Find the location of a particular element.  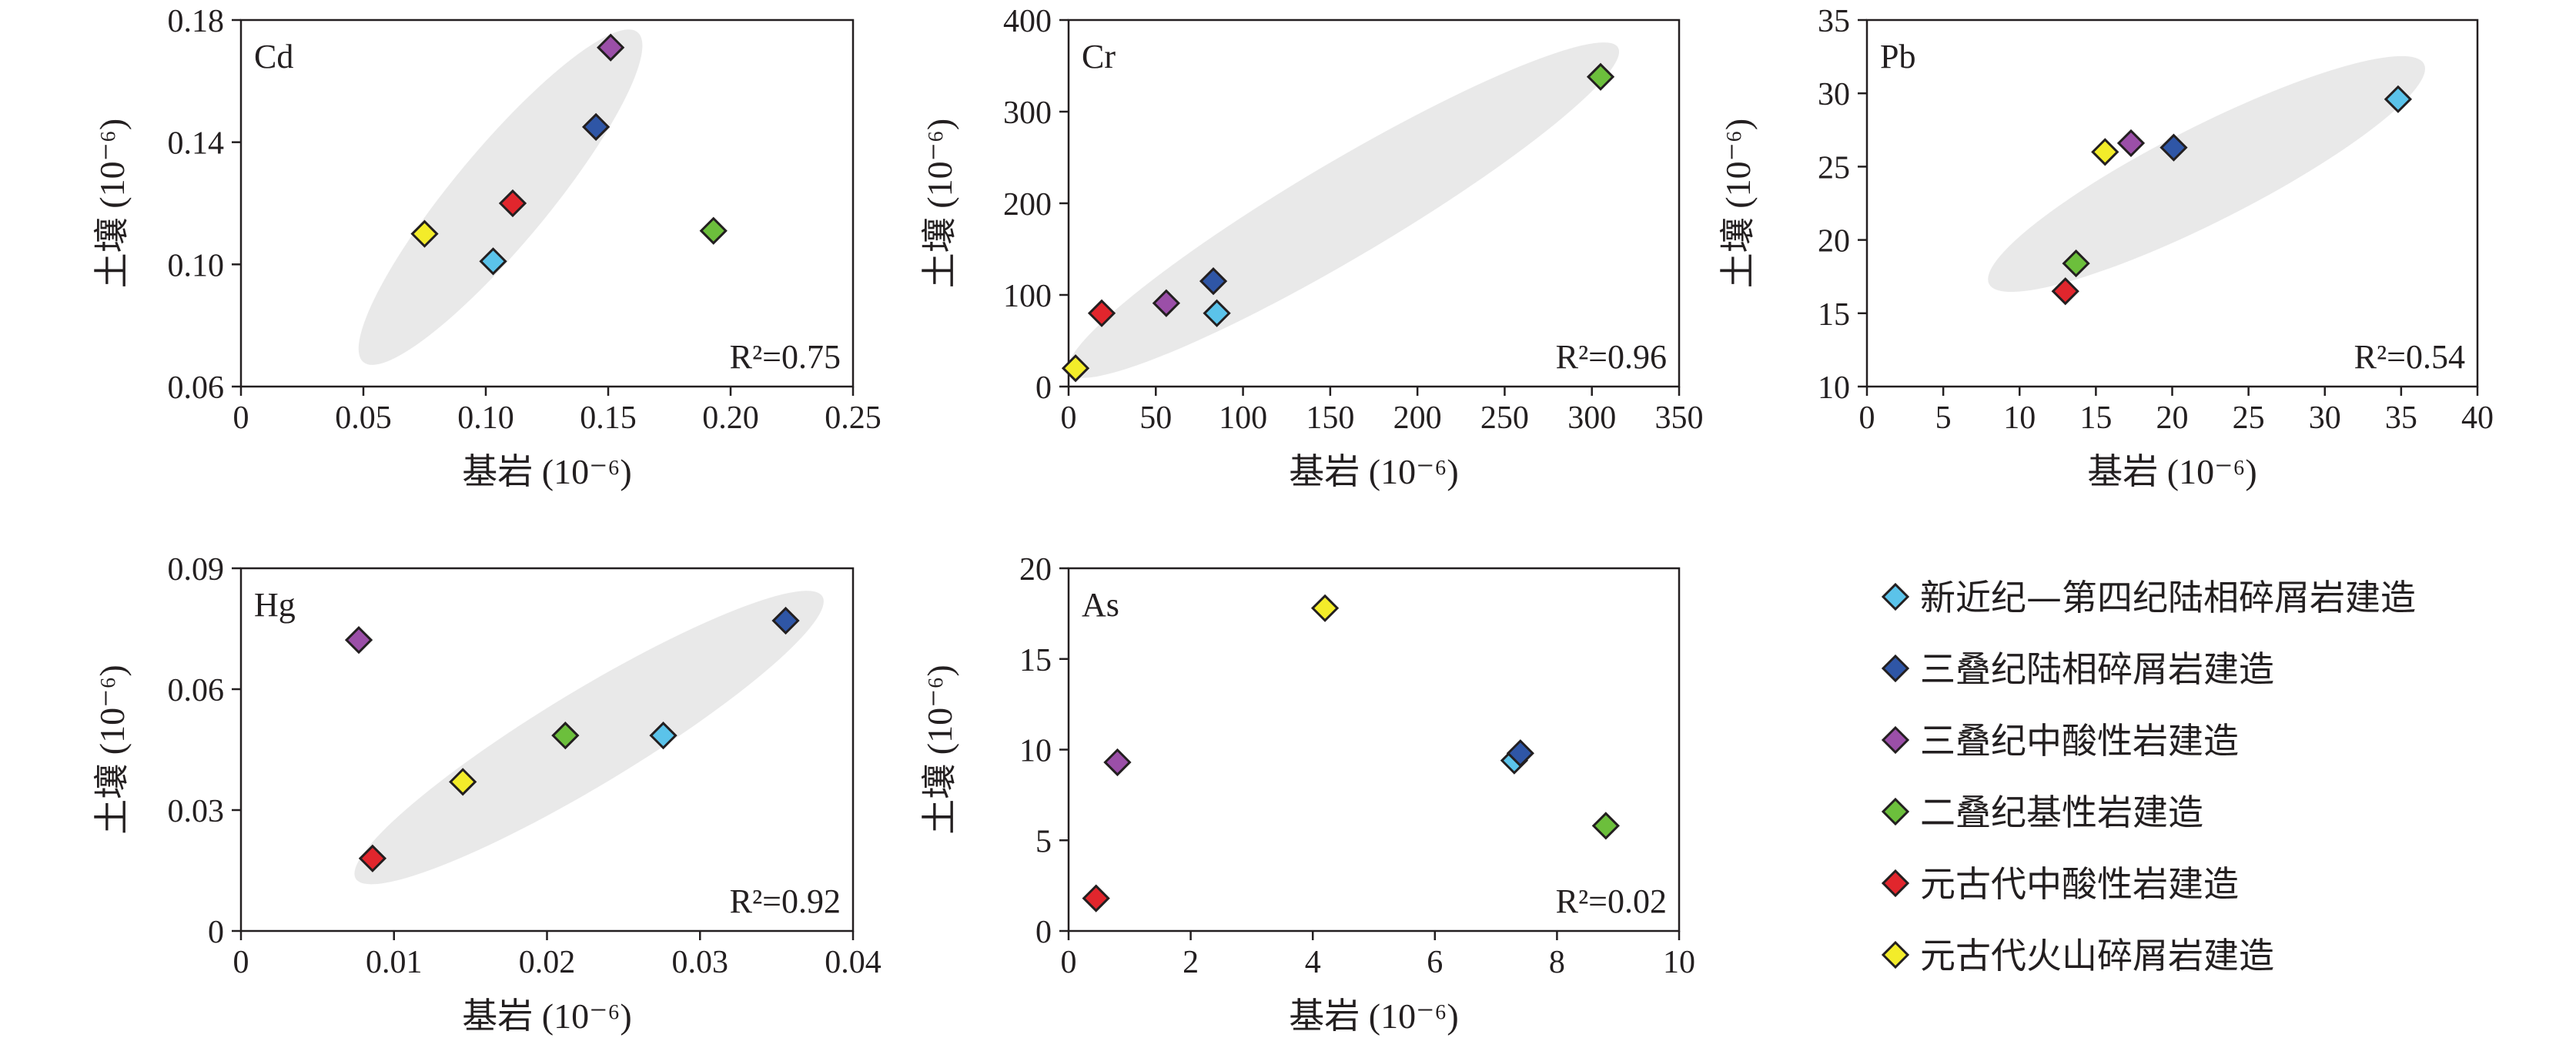

legend-item: 三叠纪中酸性岩建造 is located at coordinates (2060, 741).